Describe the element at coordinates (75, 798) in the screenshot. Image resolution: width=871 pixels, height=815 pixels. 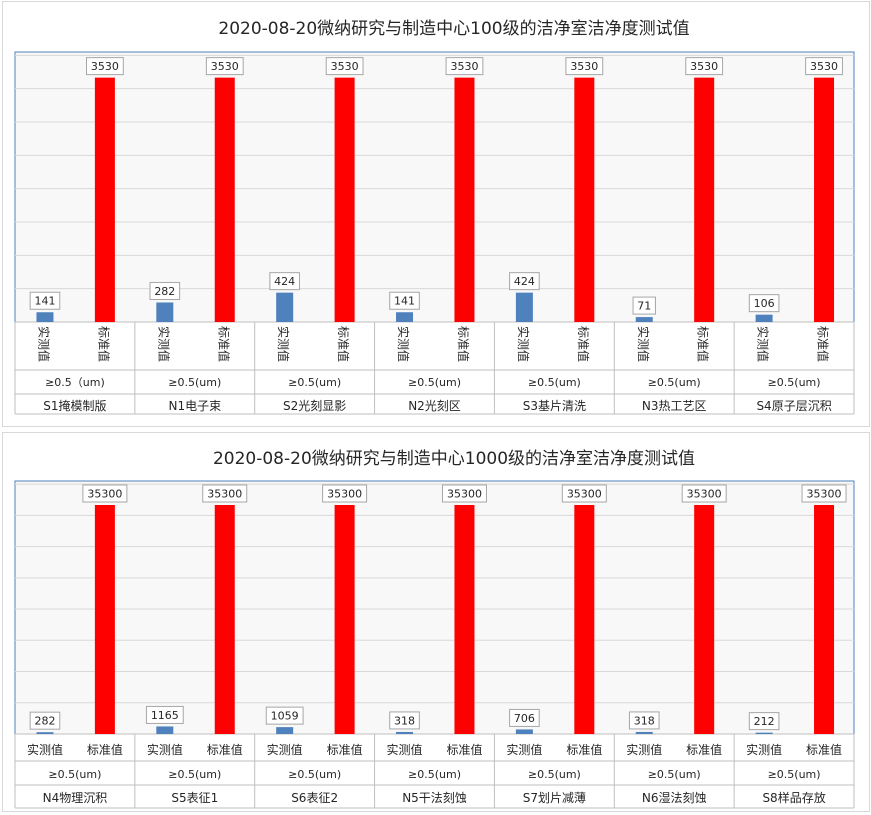
I see `category-label: N4物理沉积` at that location.